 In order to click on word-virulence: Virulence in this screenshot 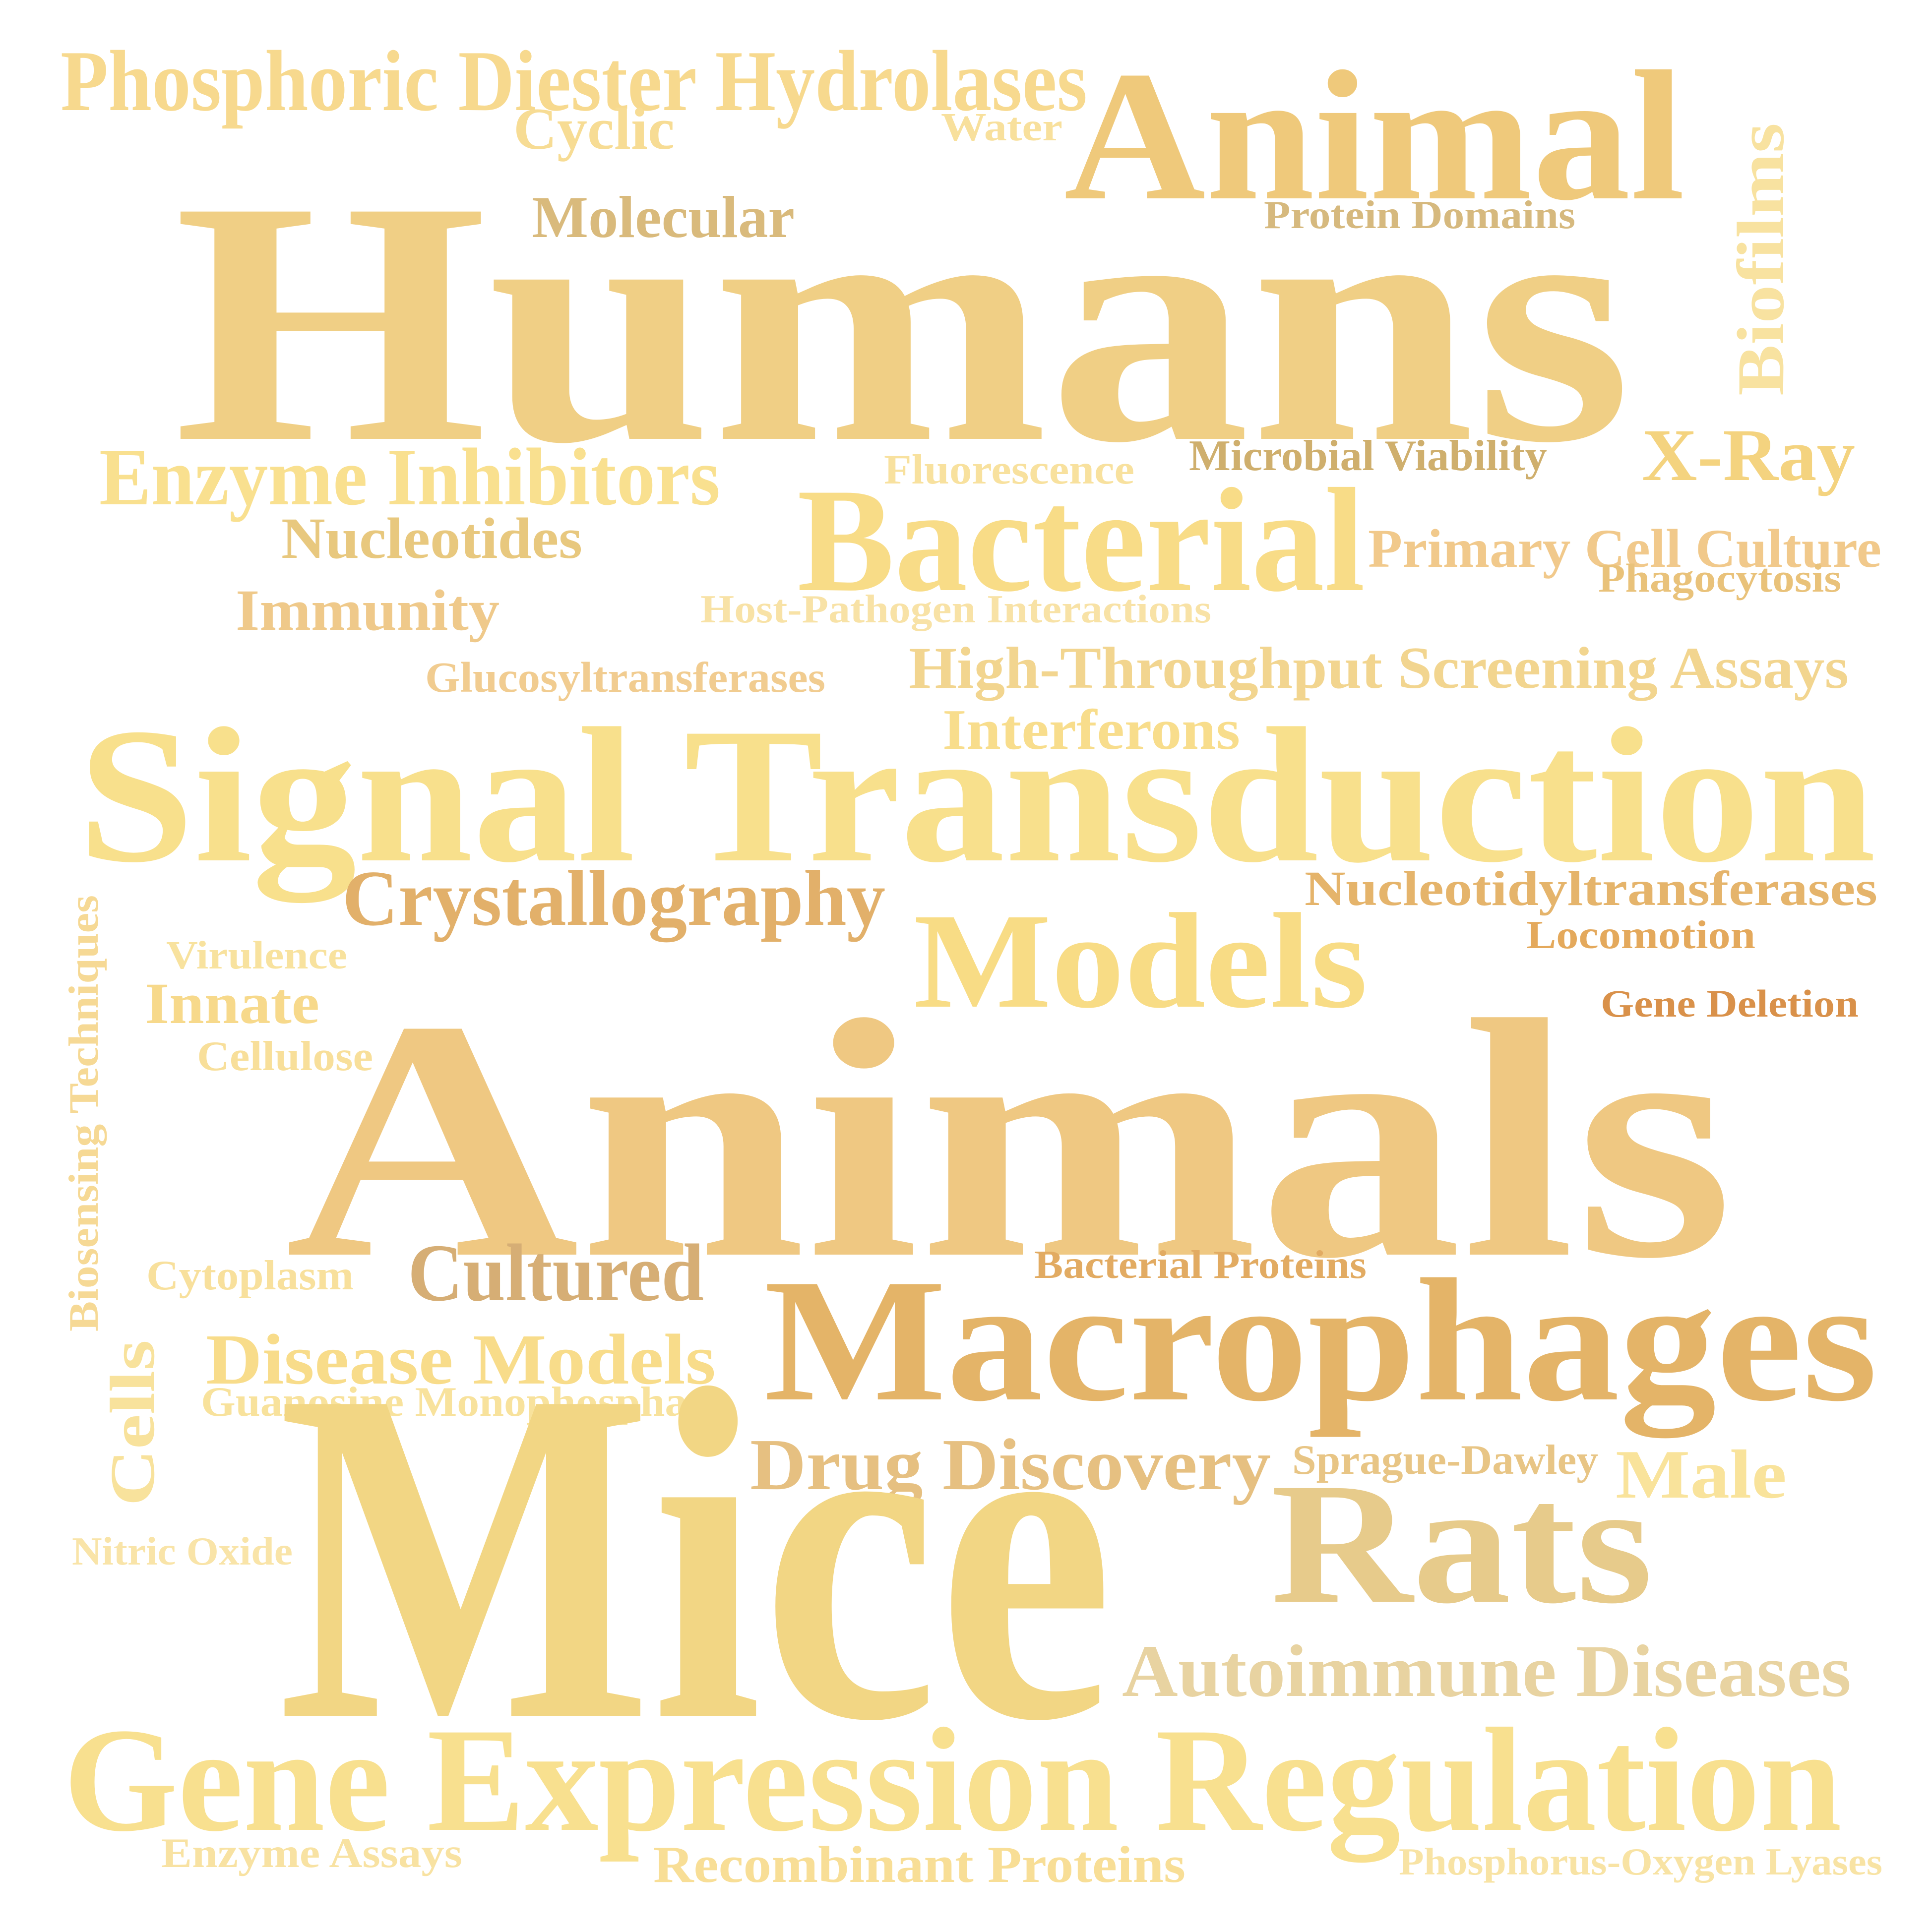, I will do `click(257, 955)`.